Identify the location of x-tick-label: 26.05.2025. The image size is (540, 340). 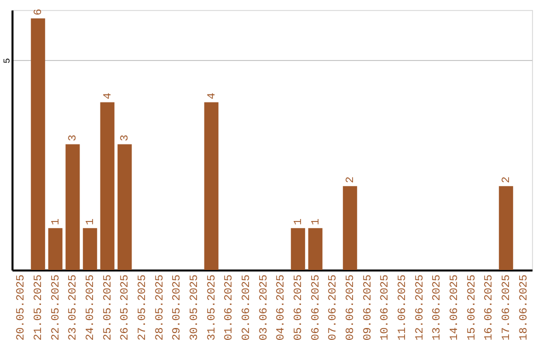
(126, 307).